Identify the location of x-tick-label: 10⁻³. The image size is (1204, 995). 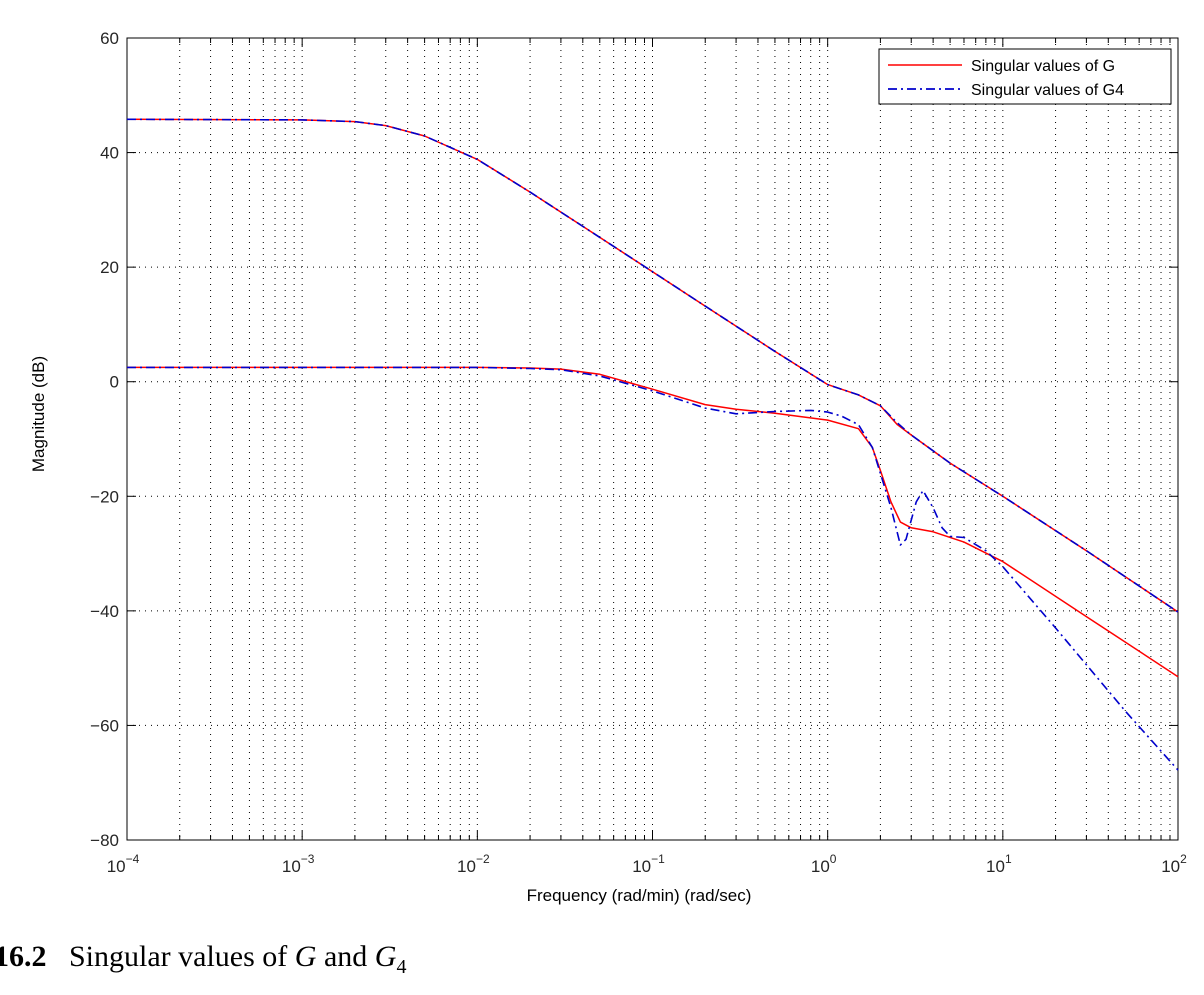
(298, 864).